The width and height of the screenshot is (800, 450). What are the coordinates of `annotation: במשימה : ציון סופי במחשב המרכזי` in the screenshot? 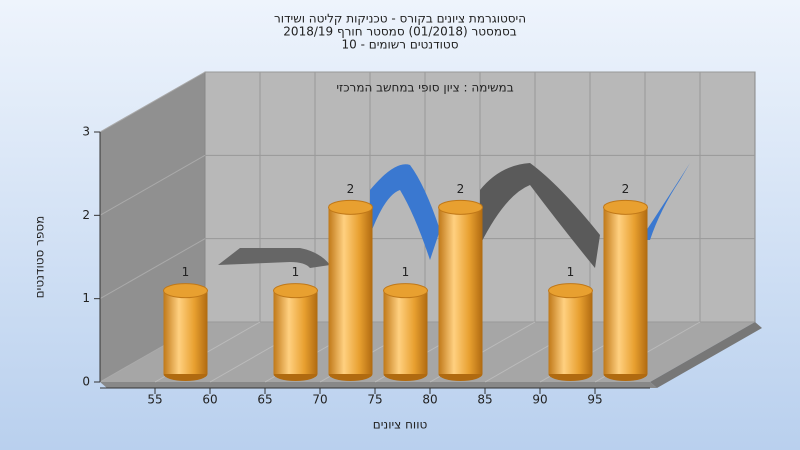 It's located at (424, 88).